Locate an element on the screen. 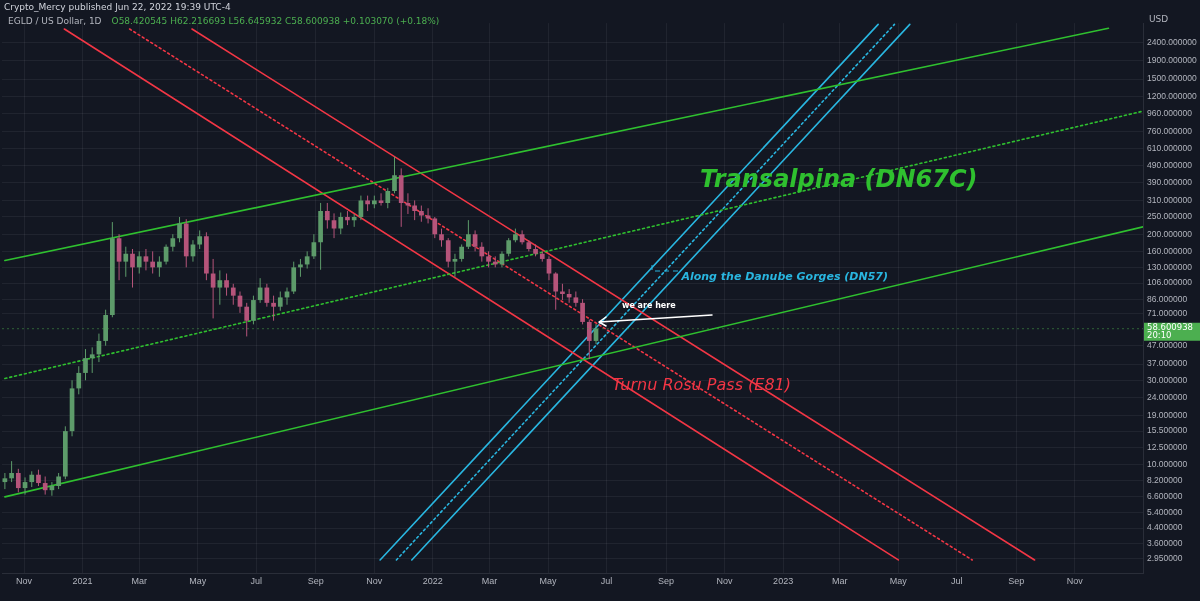  y-tick-label: 2.950000 is located at coordinates (1165, 558).